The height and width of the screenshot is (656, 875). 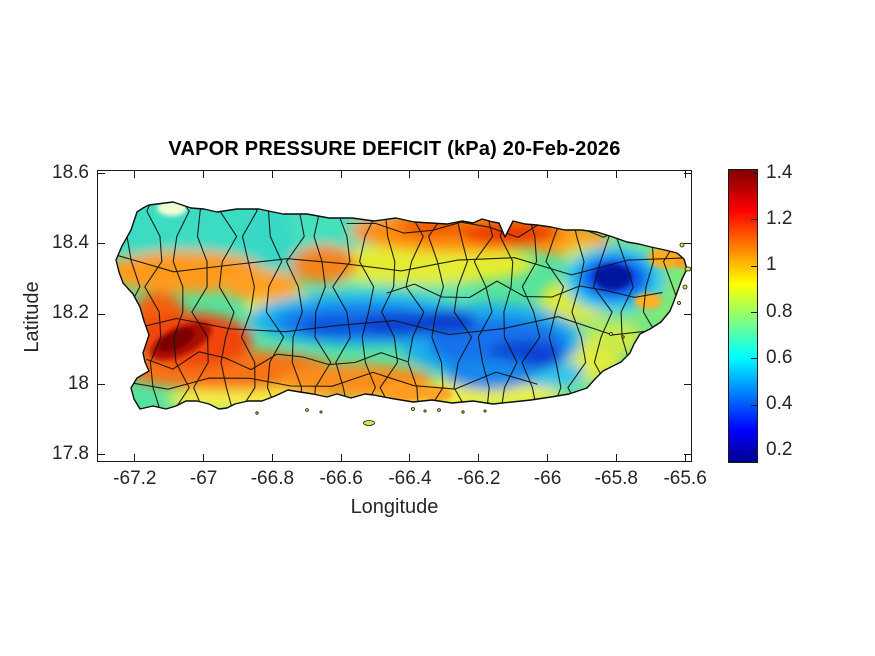 I want to click on x-tick-label: -66.2, so click(x=479, y=478).